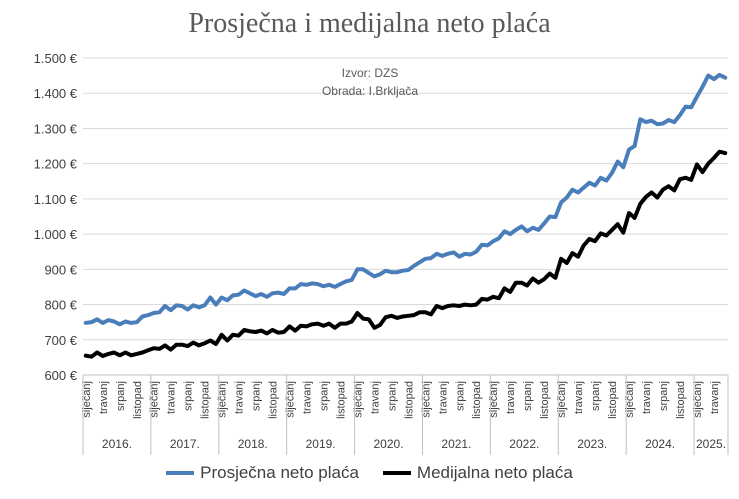  What do you see at coordinates (60, 340) in the screenshot?
I see `y-tick-label: 700 €` at bounding box center [60, 340].